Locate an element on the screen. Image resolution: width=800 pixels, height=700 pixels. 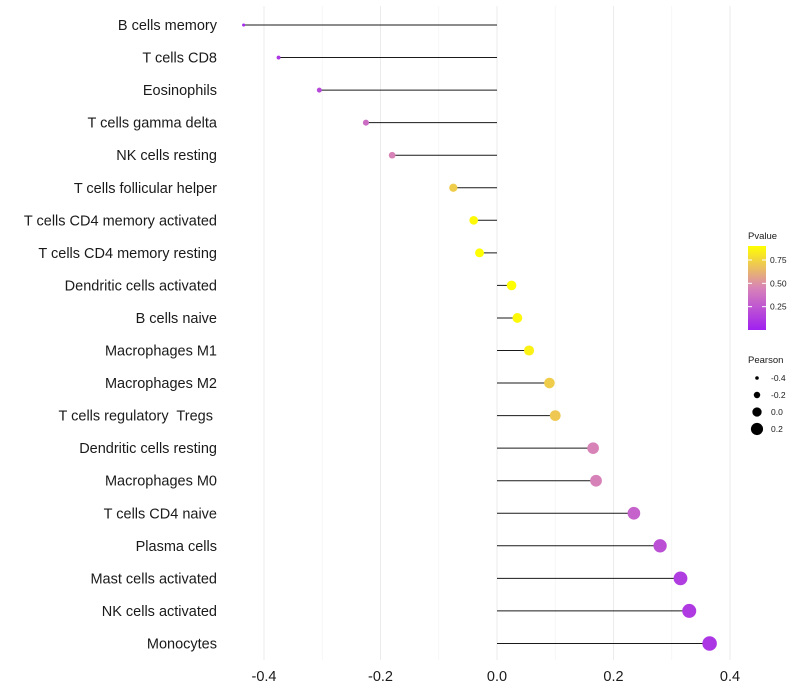
colorbar-tick-label: 0.25 is located at coordinates (778, 307).